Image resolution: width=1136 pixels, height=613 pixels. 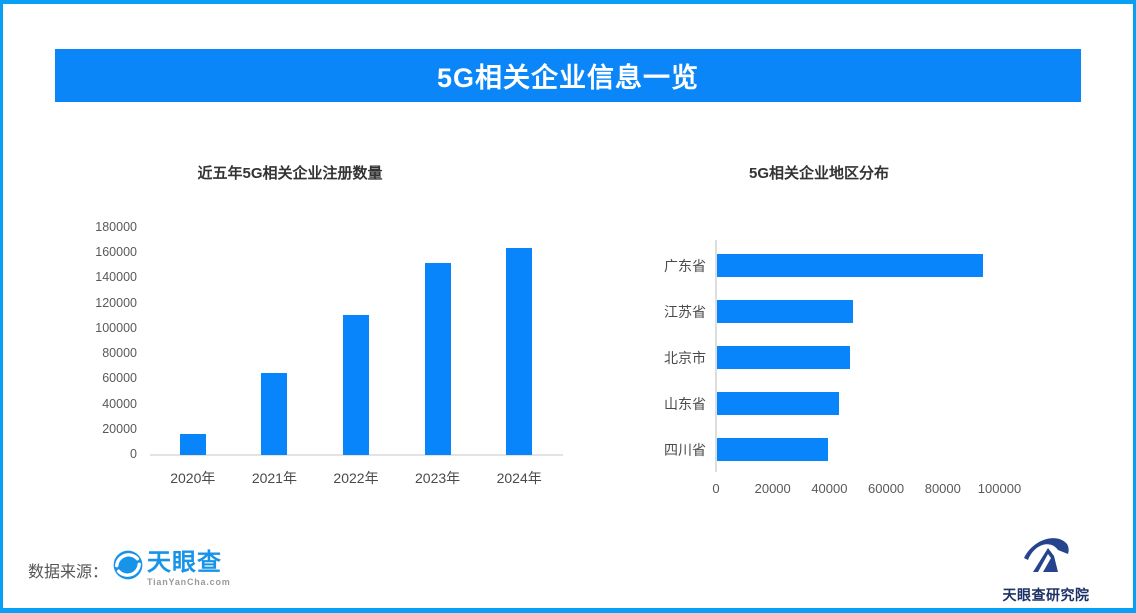 What do you see at coordinates (116, 227) in the screenshot?
I see `y-axis-tick-label: 180000` at bounding box center [116, 227].